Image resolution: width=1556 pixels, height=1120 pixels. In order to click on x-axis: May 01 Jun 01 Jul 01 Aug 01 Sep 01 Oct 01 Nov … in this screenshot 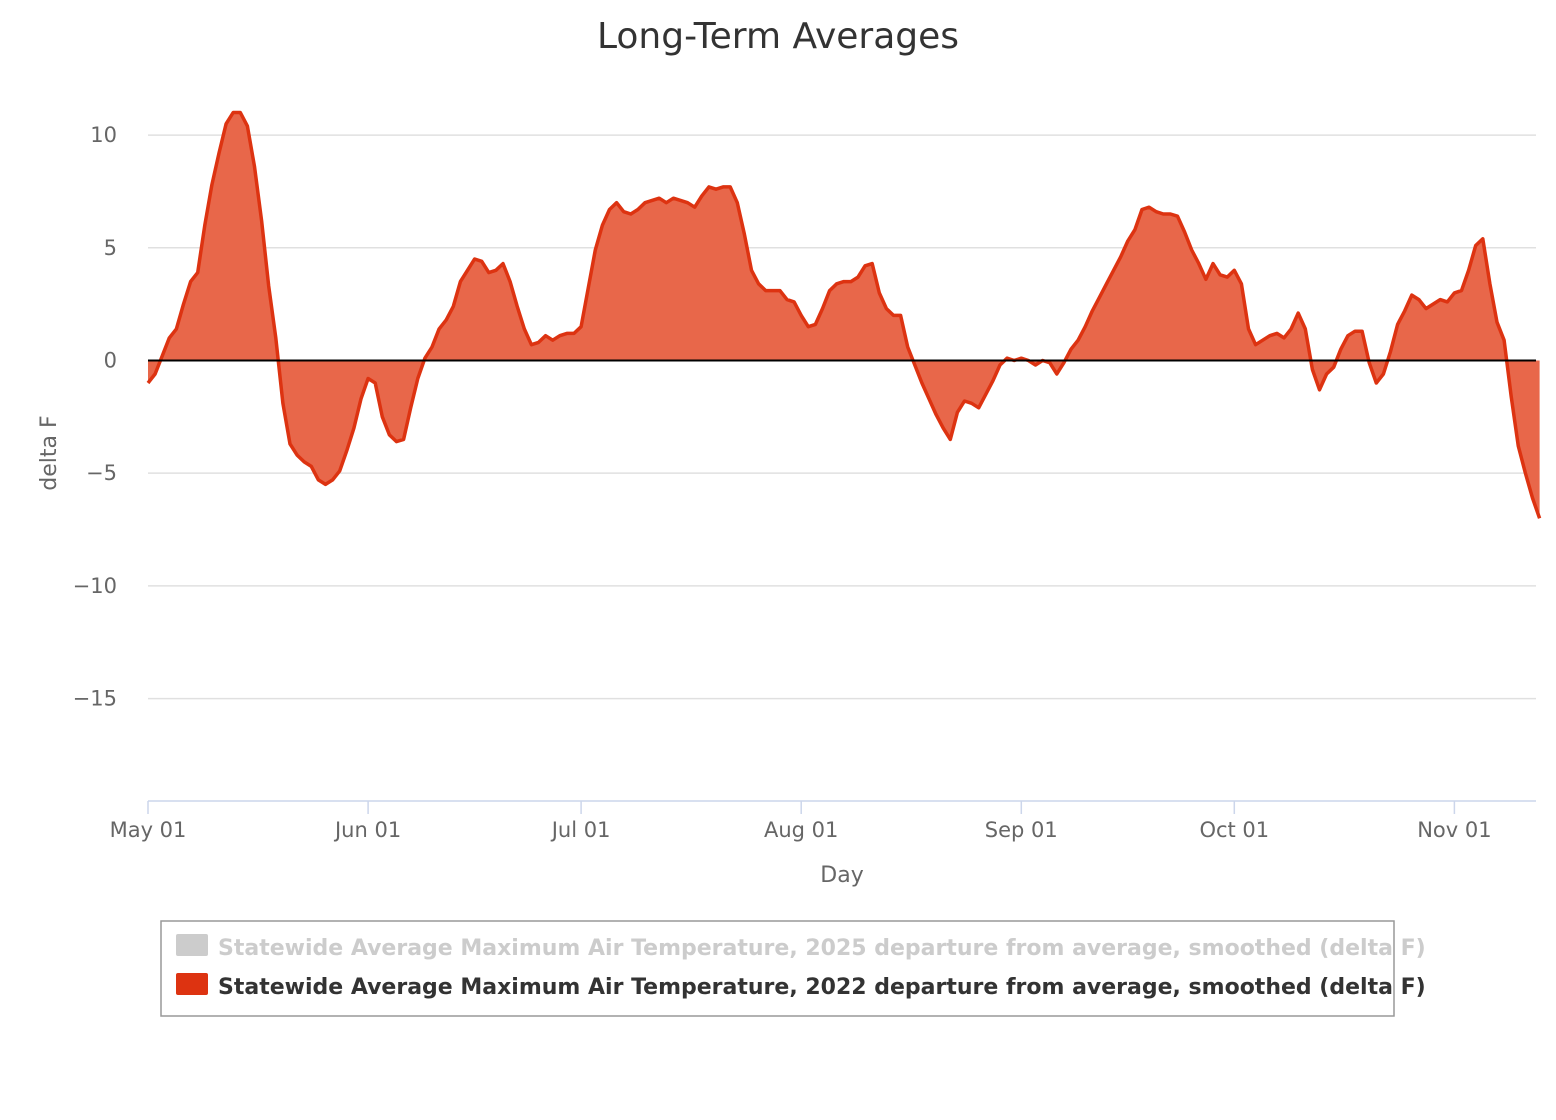, I will do `click(823, 821)`.